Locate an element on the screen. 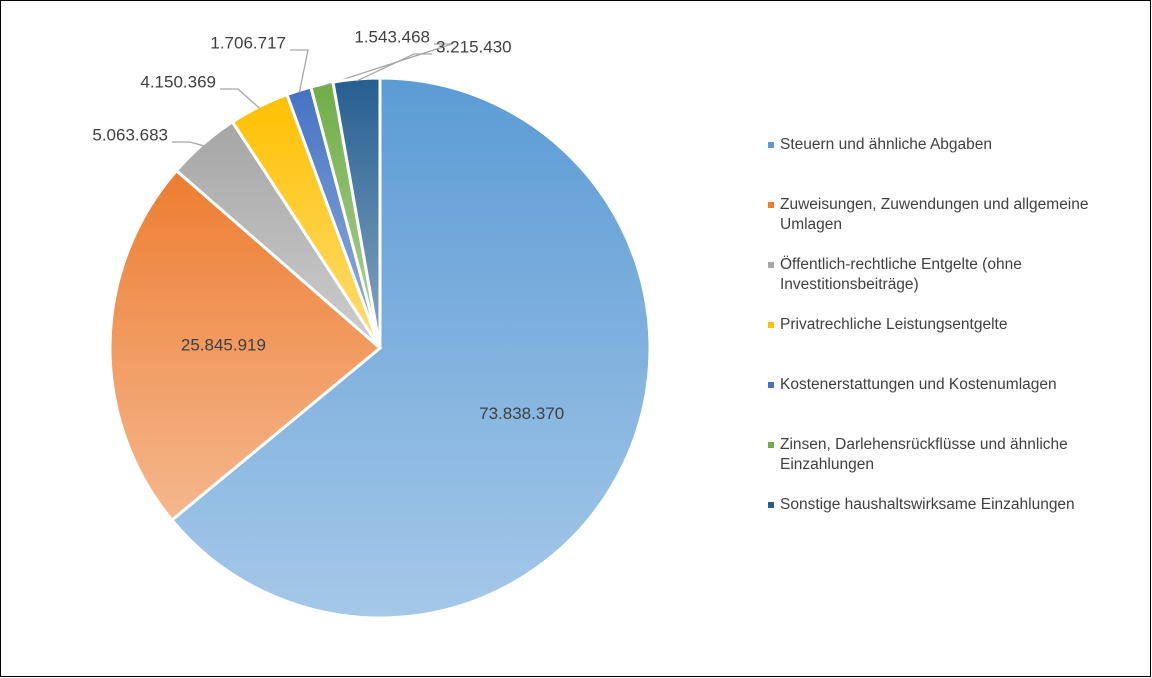 The height and width of the screenshot is (678, 1152). legend-label: Steuern und ähnliche Abgaben is located at coordinates (886, 144).